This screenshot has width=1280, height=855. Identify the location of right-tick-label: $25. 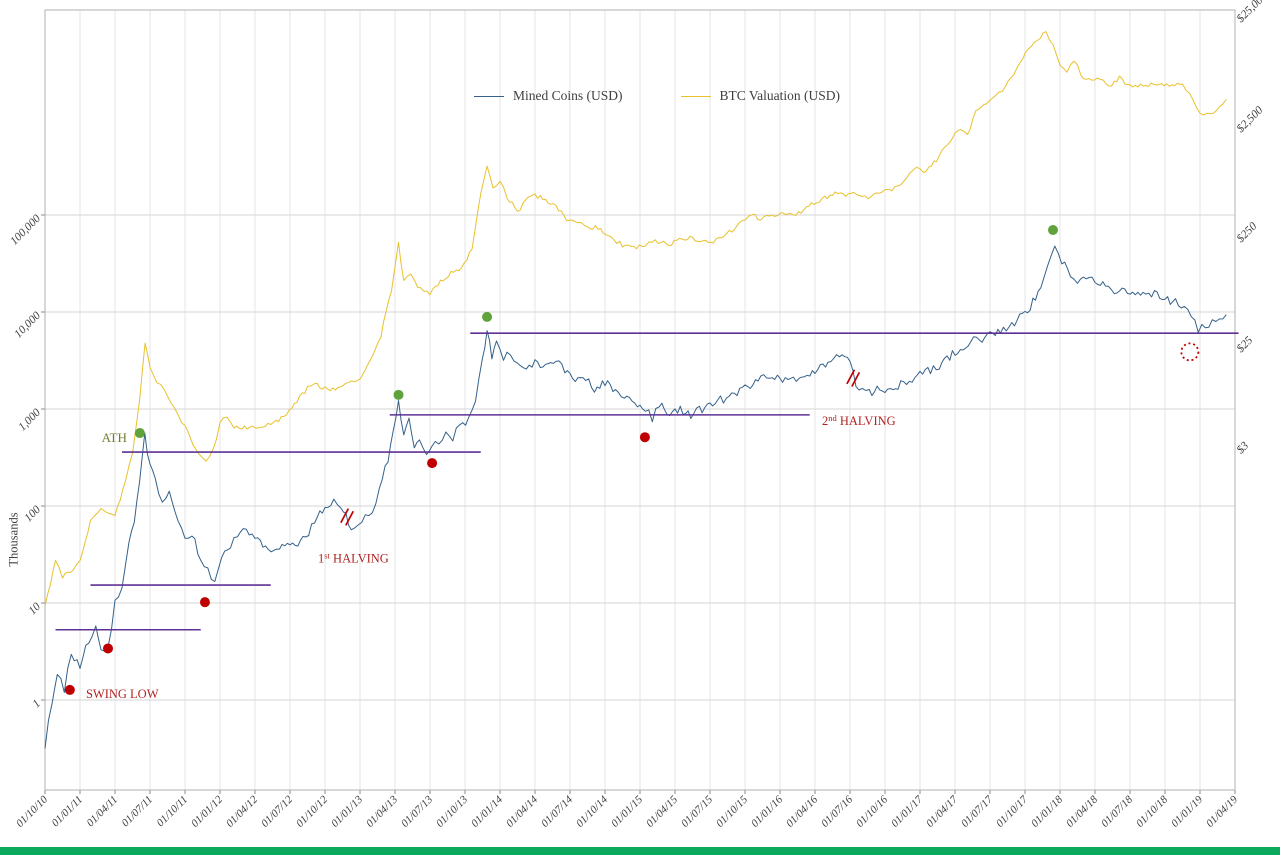
(1245, 345).